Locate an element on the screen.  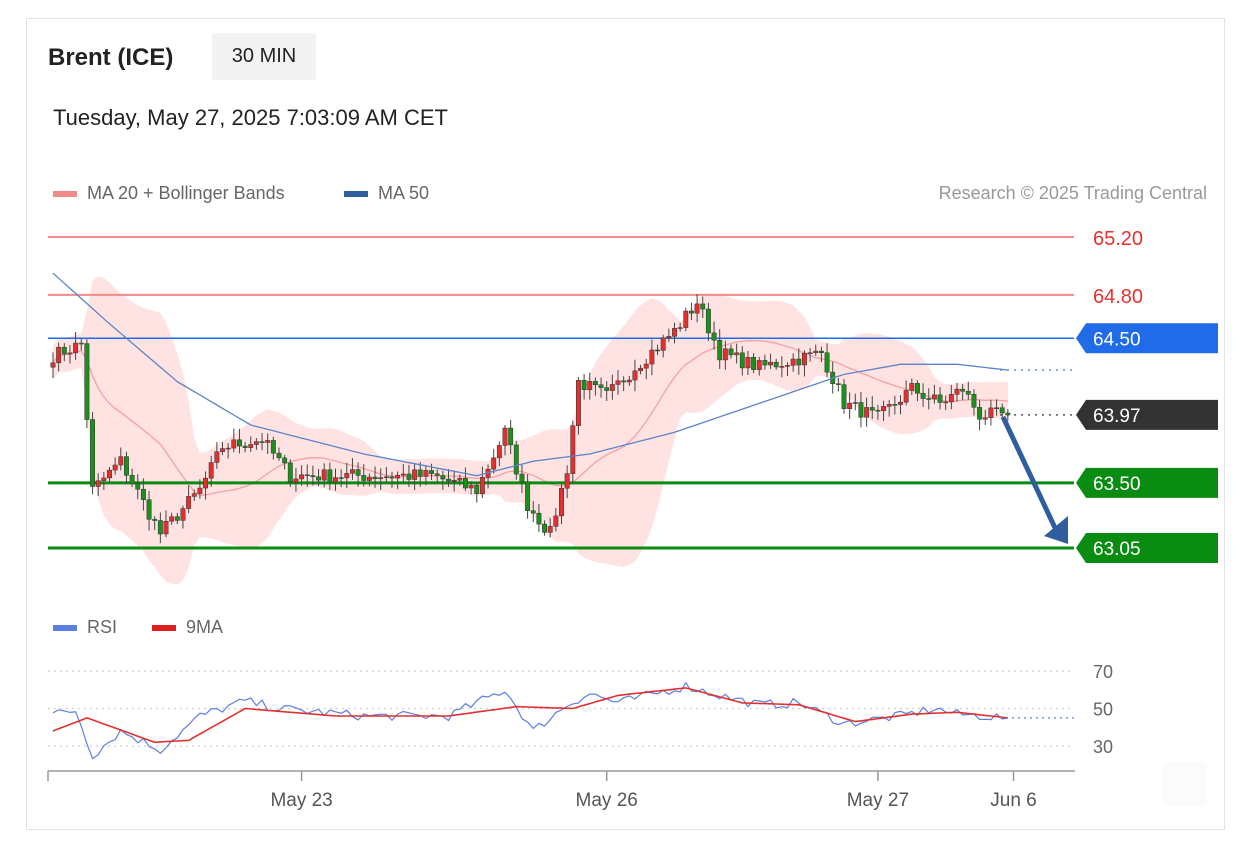
legend-ma20: MA 20 + Bollinger Bands is located at coordinates (169, 193).